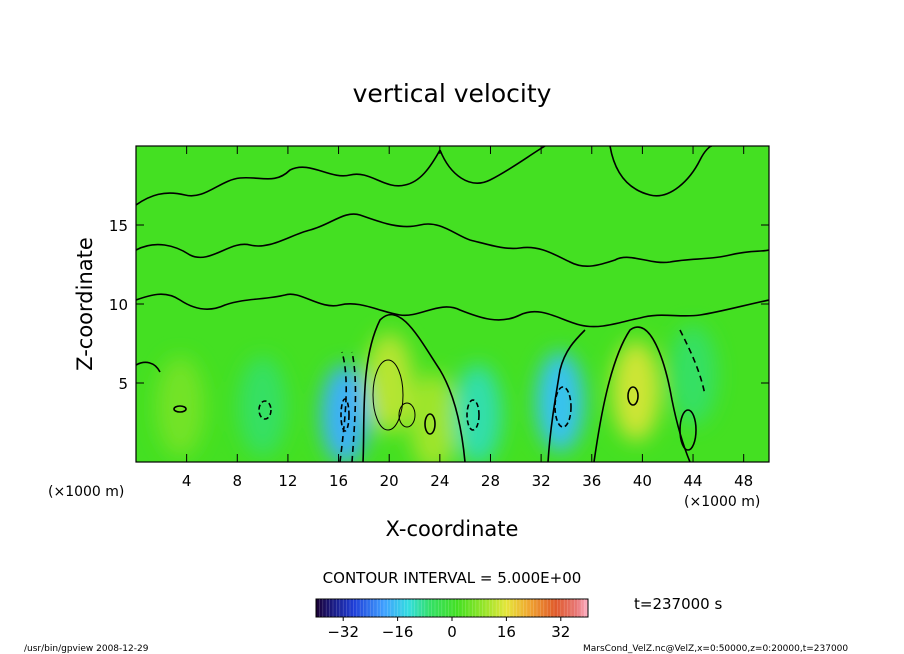 This screenshot has height=654, width=904. Describe the element at coordinates (343, 632) in the screenshot. I see `colorbar-tick-label-0: −32` at that location.